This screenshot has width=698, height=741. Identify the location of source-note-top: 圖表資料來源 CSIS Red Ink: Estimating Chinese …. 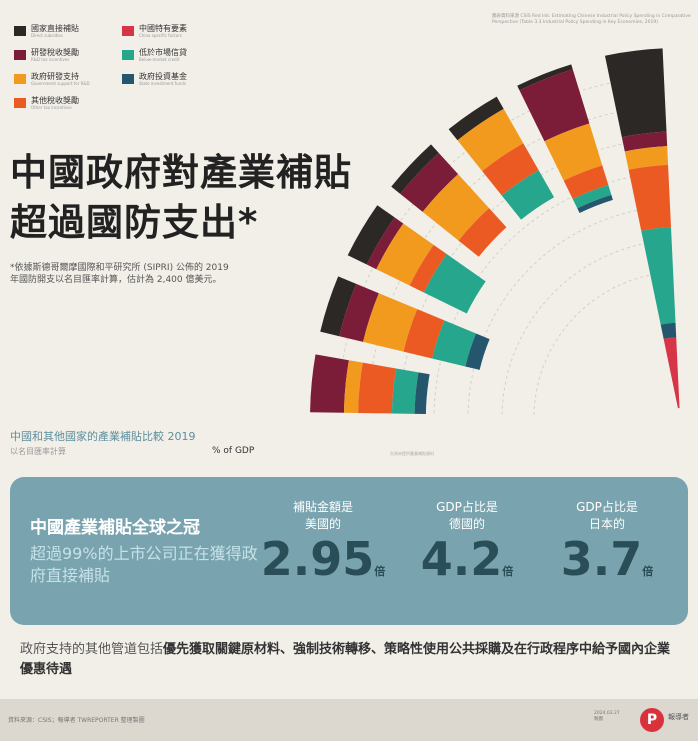
(591, 19).